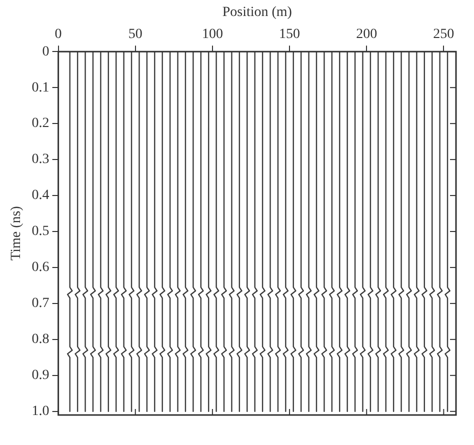 The height and width of the screenshot is (445, 474). Describe the element at coordinates (257, 12) in the screenshot. I see `x-axis-title: Position (m)` at that location.